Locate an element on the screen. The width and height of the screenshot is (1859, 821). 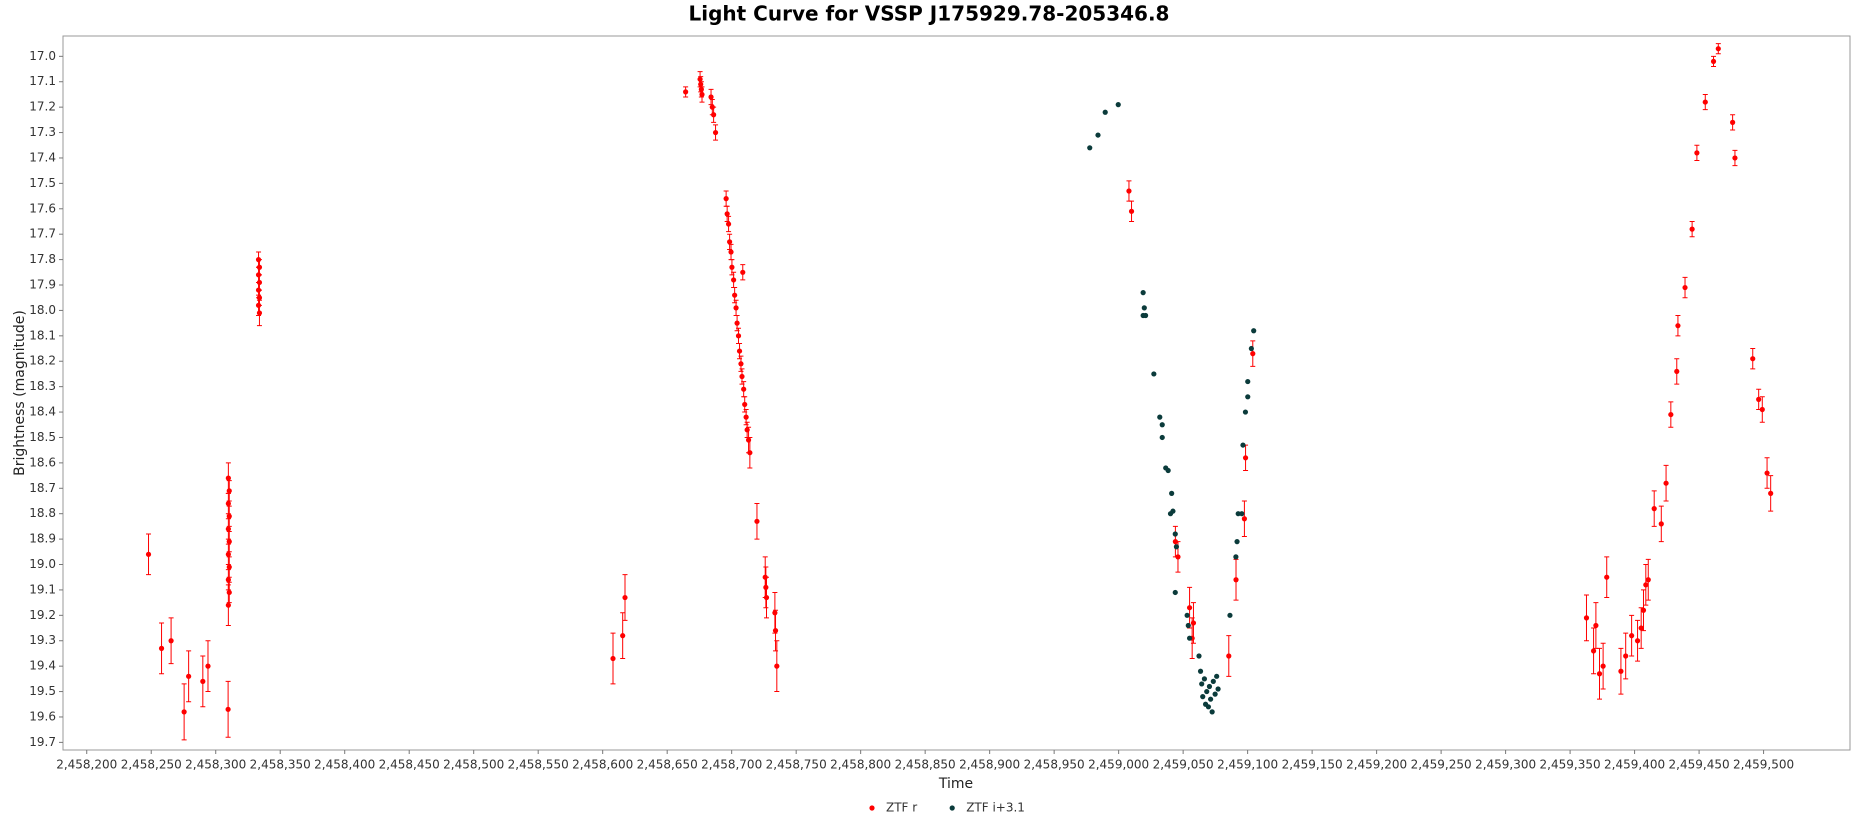
x-tick-label: 2,459,000 is located at coordinates (1118, 765).